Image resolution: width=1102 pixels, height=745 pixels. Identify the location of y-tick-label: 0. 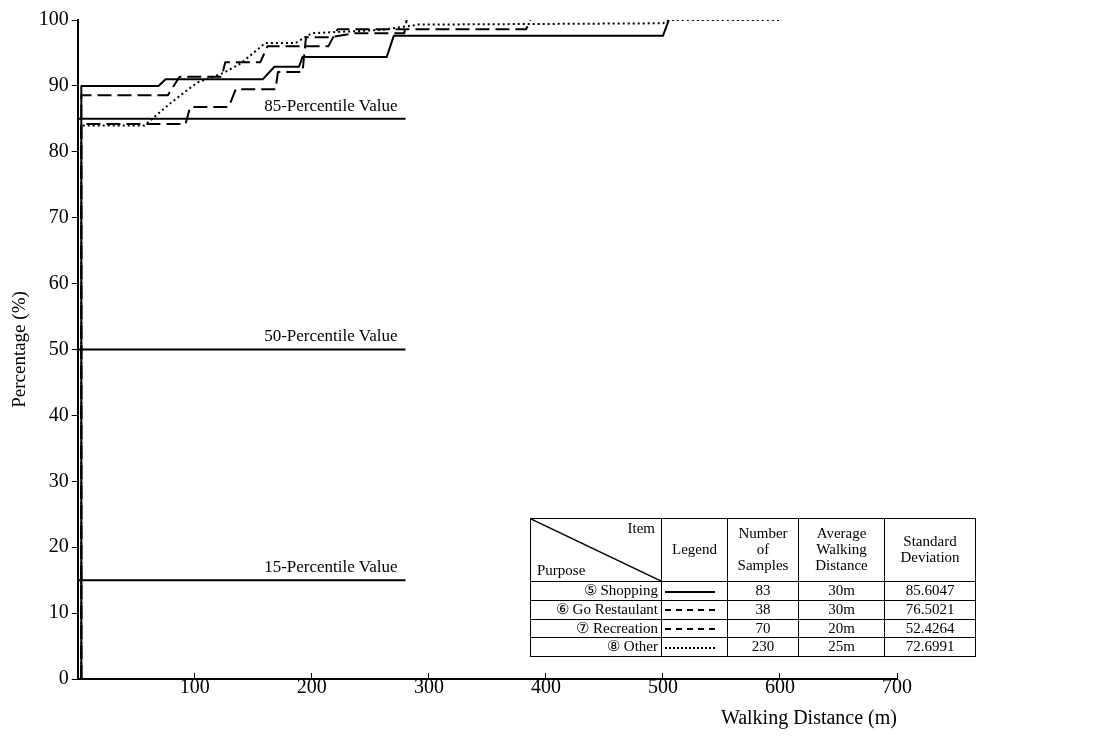
(63, 677).